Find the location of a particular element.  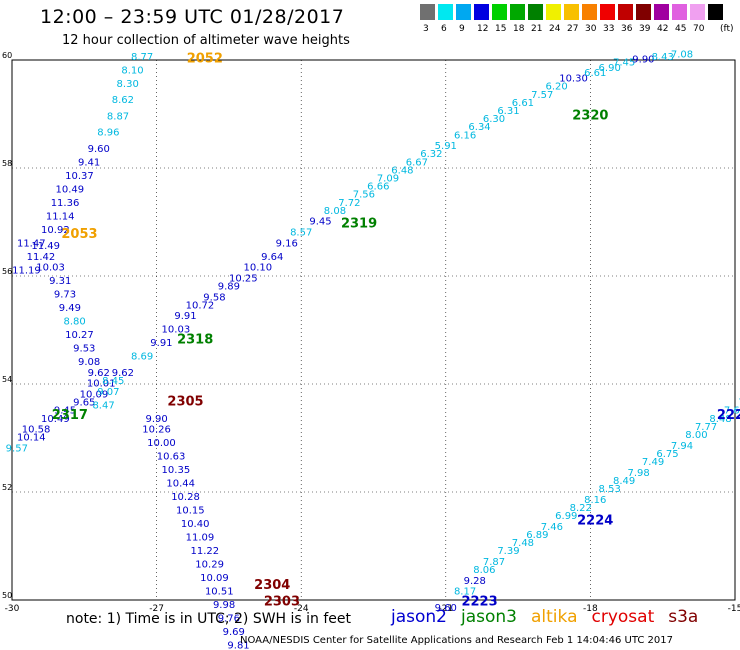

wave-height-value: 11.19 is located at coordinates (26, 270).